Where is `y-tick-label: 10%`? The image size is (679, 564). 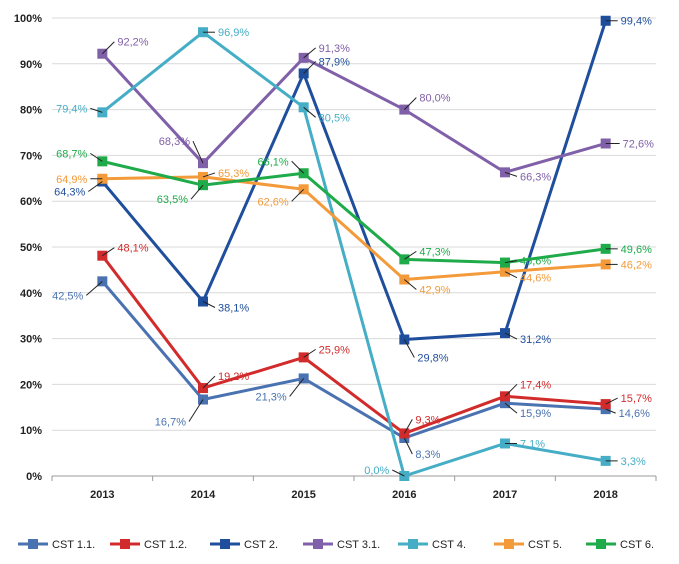 y-tick-label: 10% is located at coordinates (31, 431).